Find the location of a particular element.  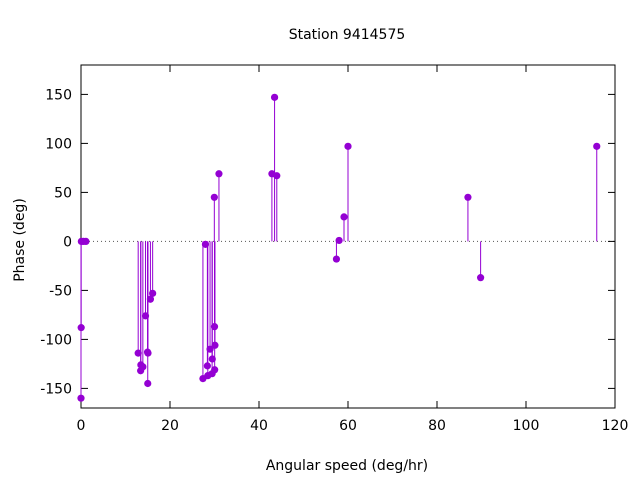

y-axis-label: Phase (deg) is located at coordinates (20, 240).